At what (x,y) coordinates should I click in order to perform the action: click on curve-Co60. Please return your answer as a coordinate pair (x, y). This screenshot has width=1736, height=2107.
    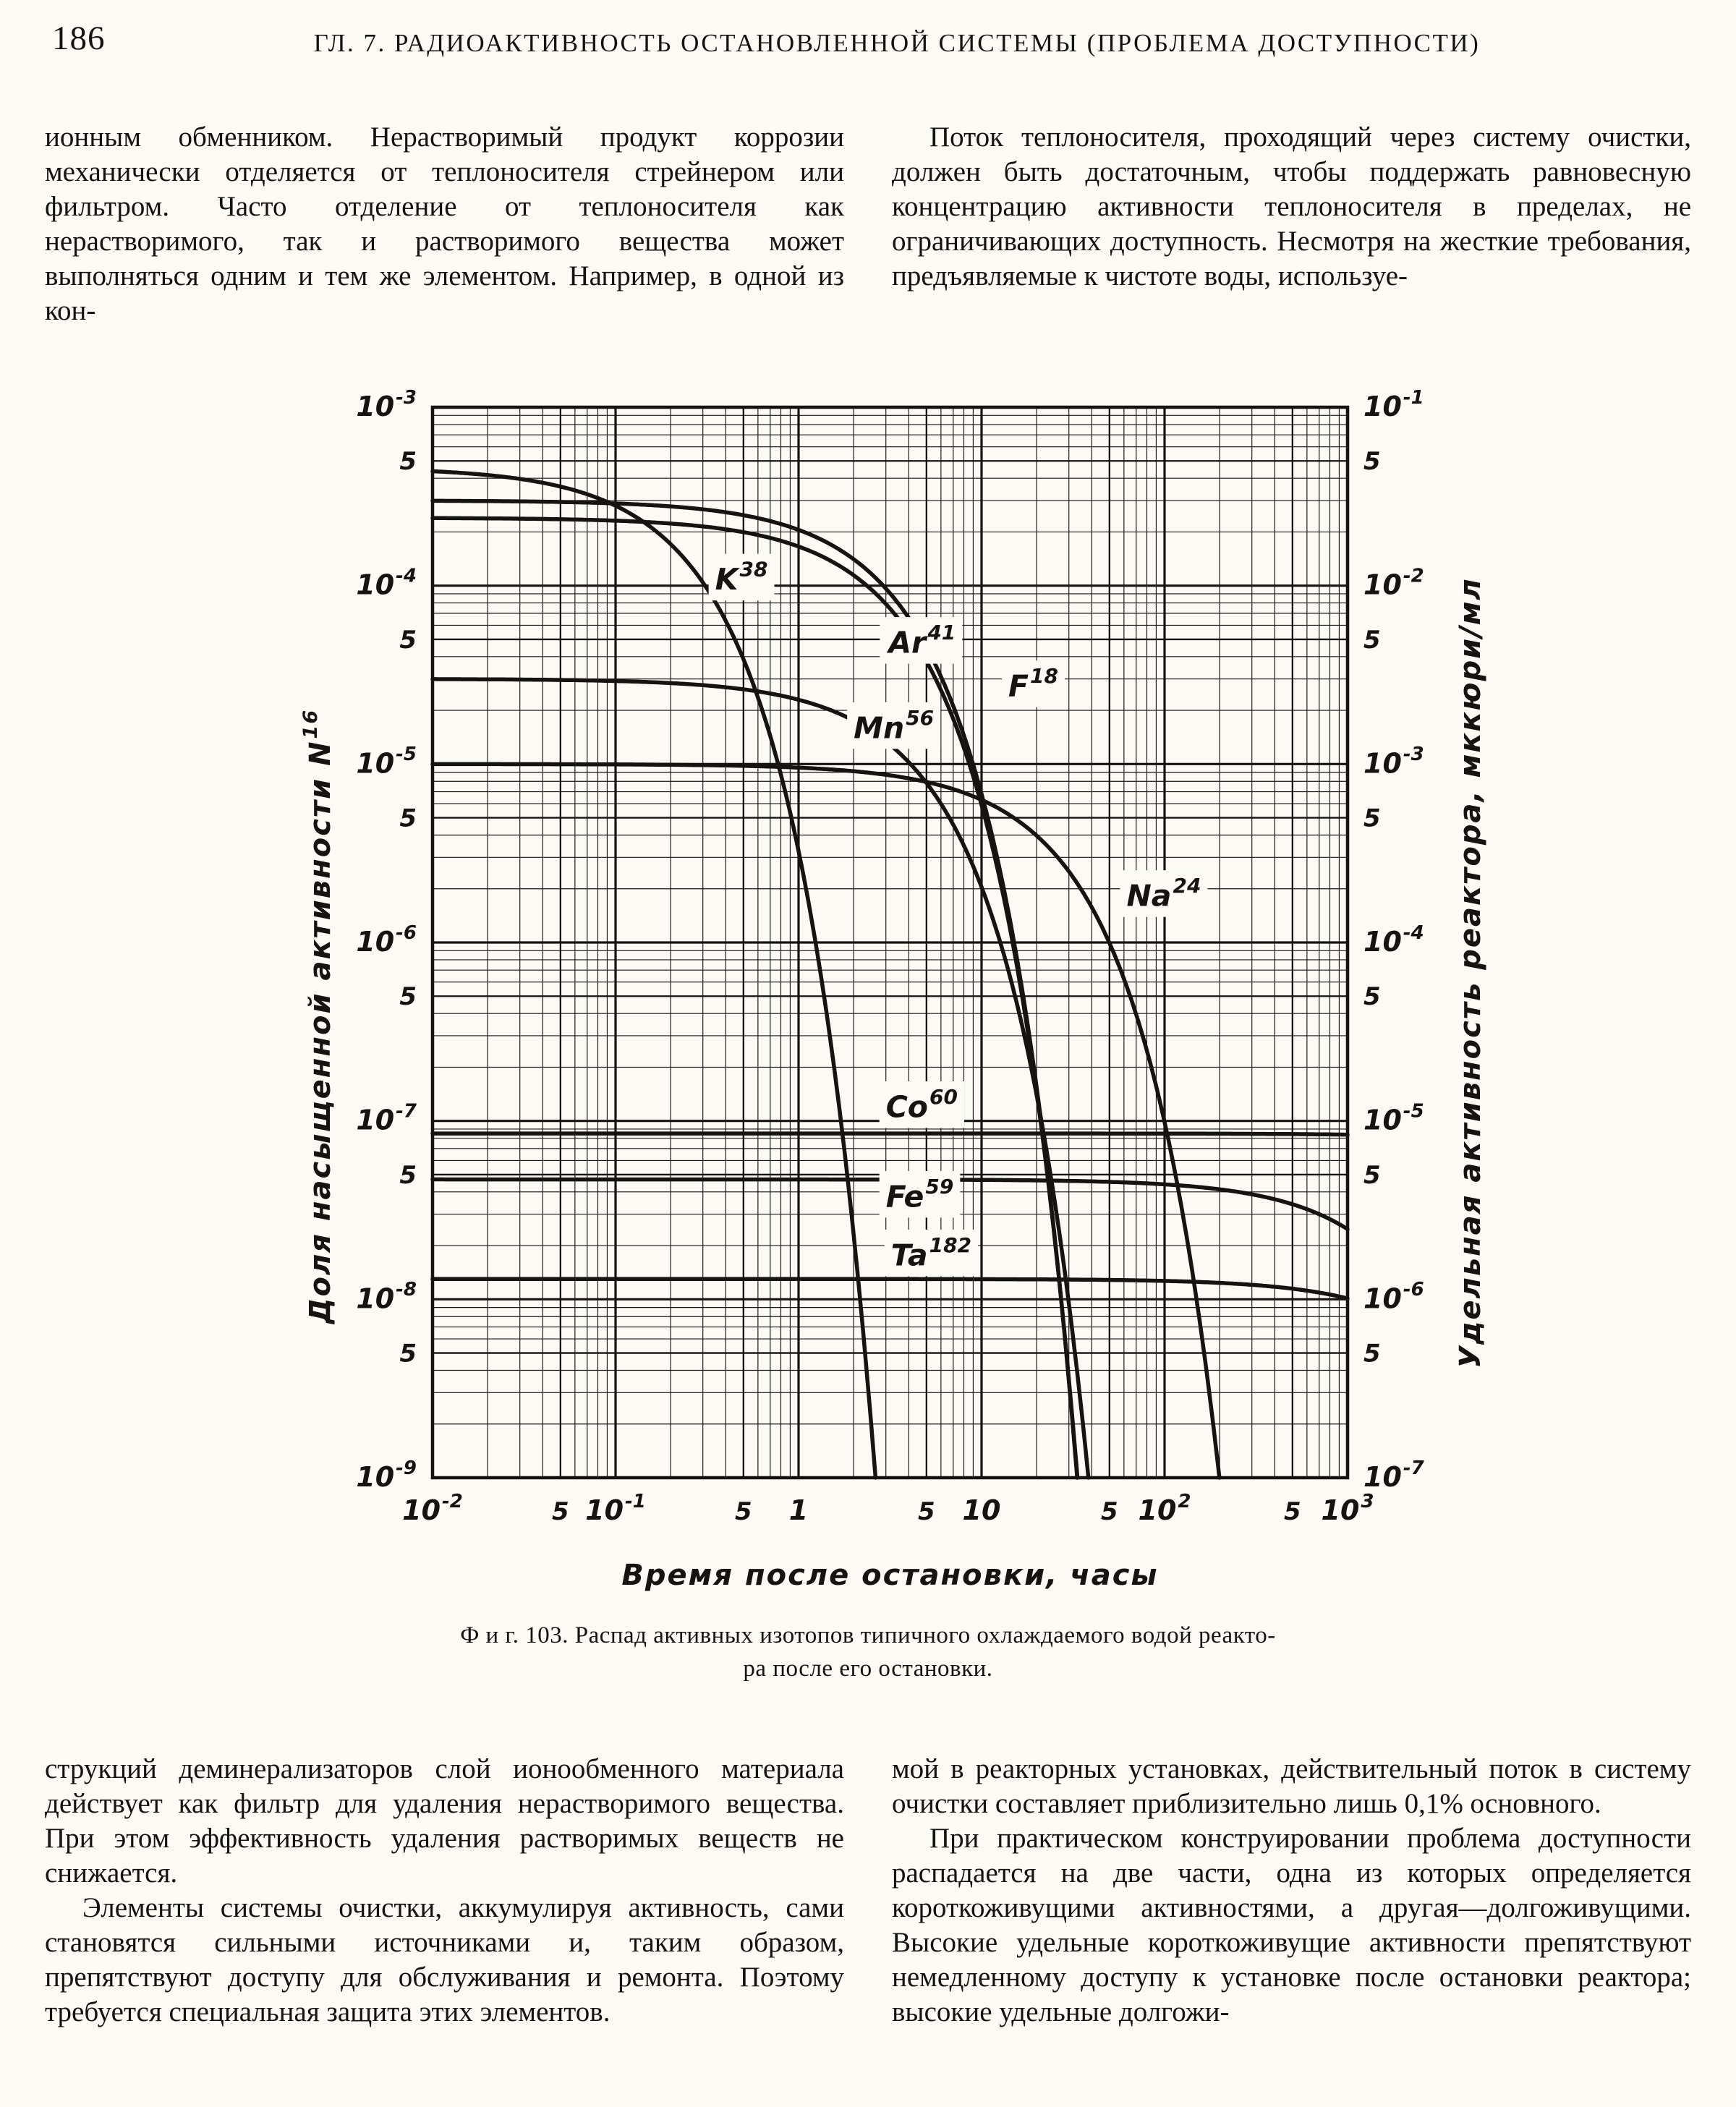
    Looking at the image, I should click on (890, 1134).